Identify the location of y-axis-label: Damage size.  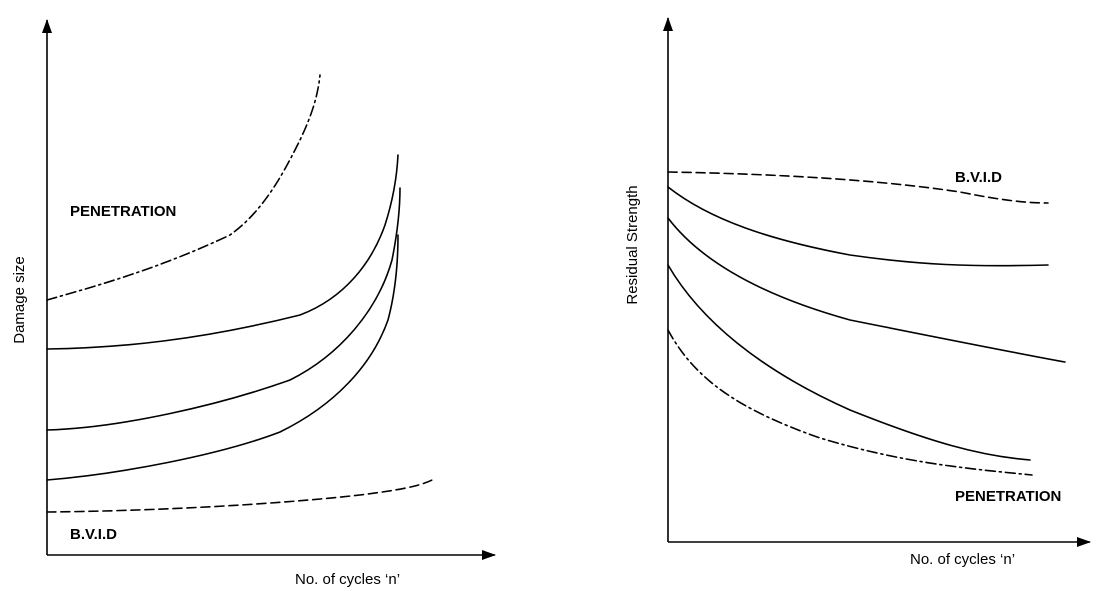
(19, 300).